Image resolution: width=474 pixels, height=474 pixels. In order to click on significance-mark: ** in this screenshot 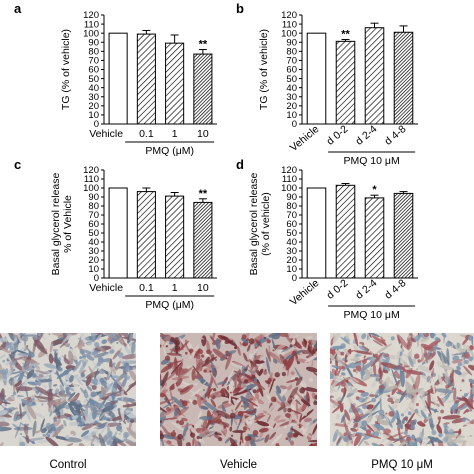, I will do `click(203, 45)`.